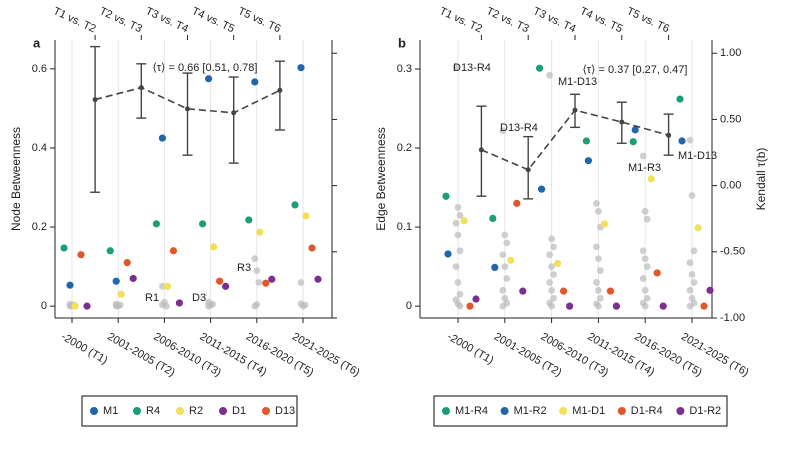  What do you see at coordinates (635, 70) in the screenshot?
I see `annotation: ⟨τ⟩ = 0.37 [0.27, 0.47]` at bounding box center [635, 70].